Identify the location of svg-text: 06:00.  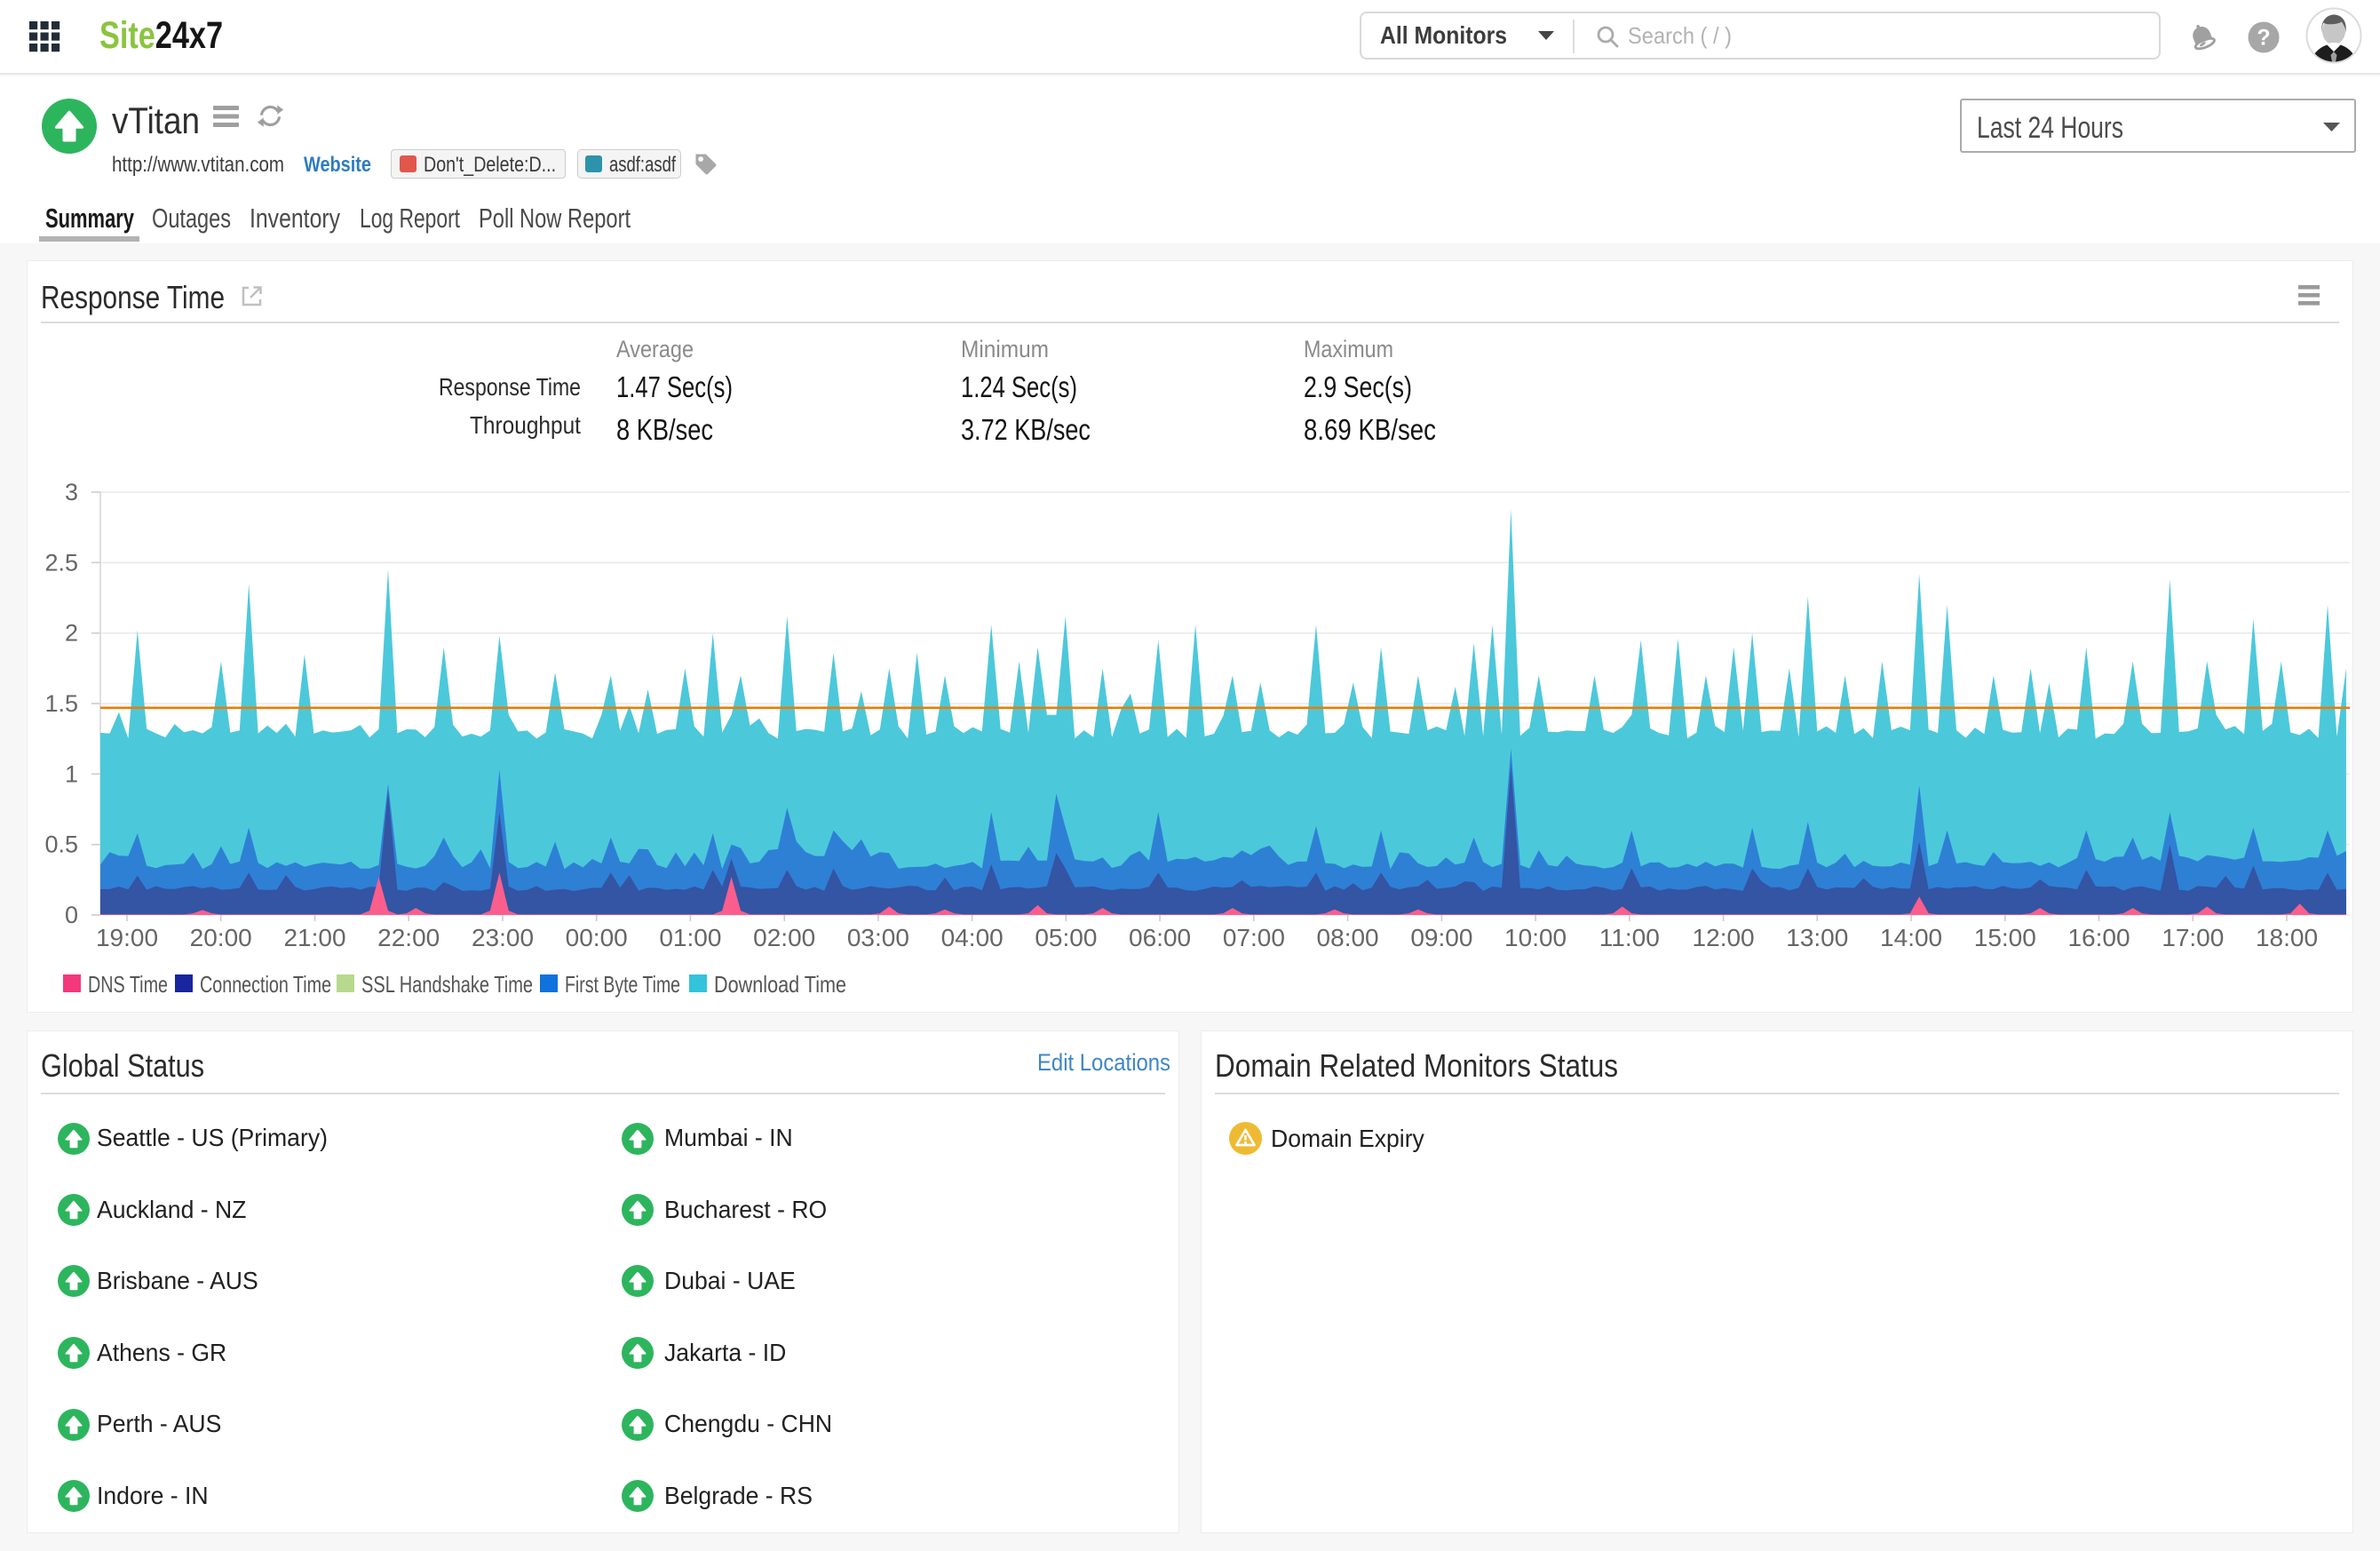
(1160, 937).